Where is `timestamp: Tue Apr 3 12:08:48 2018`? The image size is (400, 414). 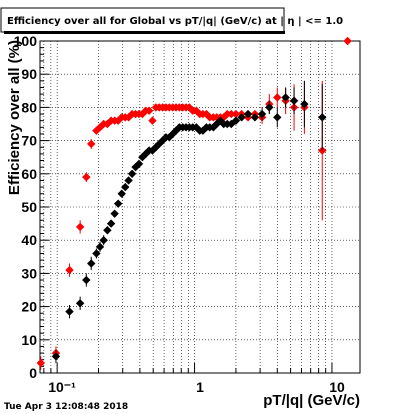 timestamp: Tue Apr 3 12:08:48 2018 is located at coordinates (66, 407).